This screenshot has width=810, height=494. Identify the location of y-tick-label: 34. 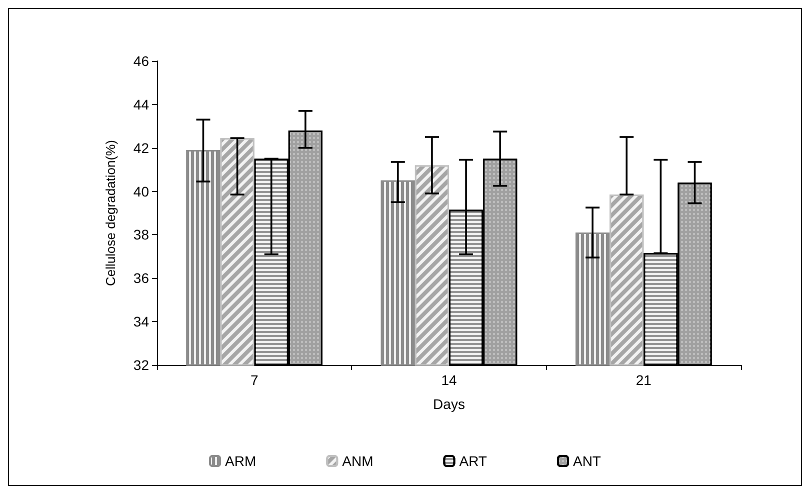
(141, 322).